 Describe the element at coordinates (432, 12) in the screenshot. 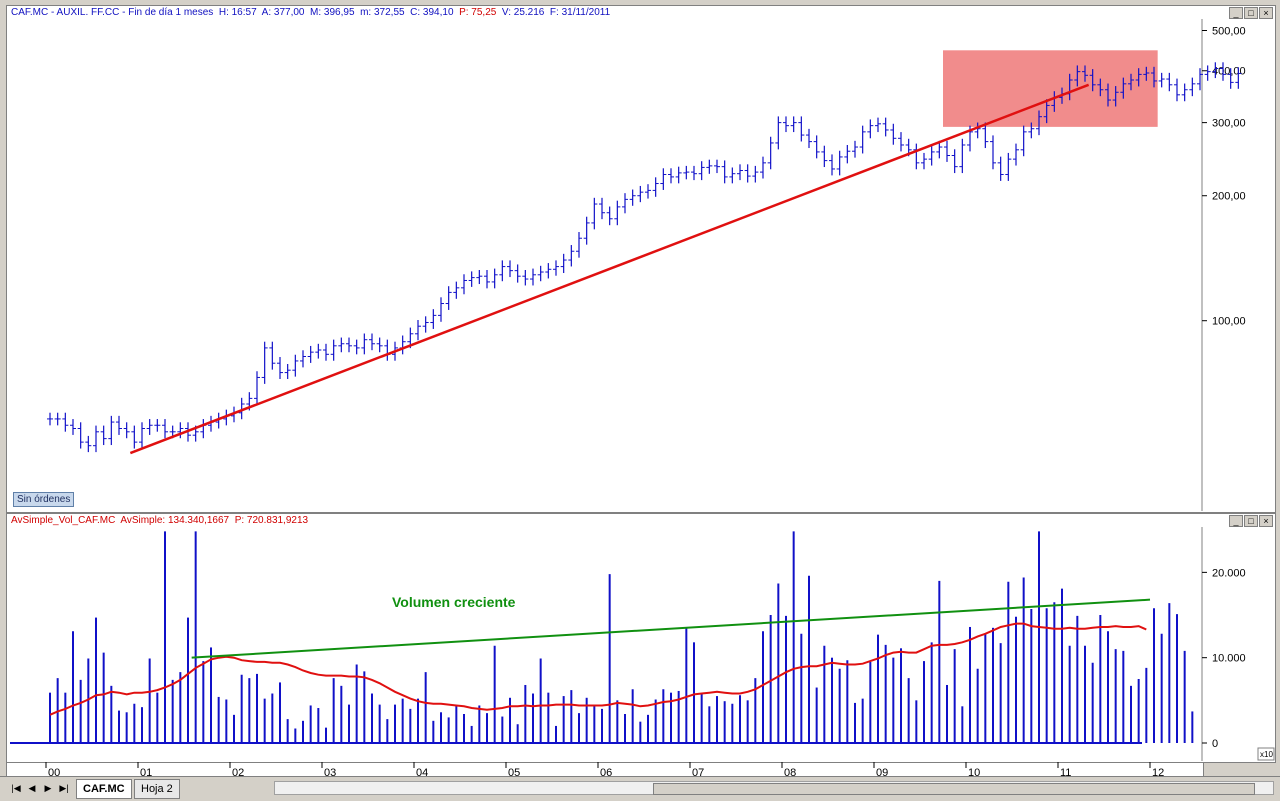

I see `c-value: C: 394,10` at that location.